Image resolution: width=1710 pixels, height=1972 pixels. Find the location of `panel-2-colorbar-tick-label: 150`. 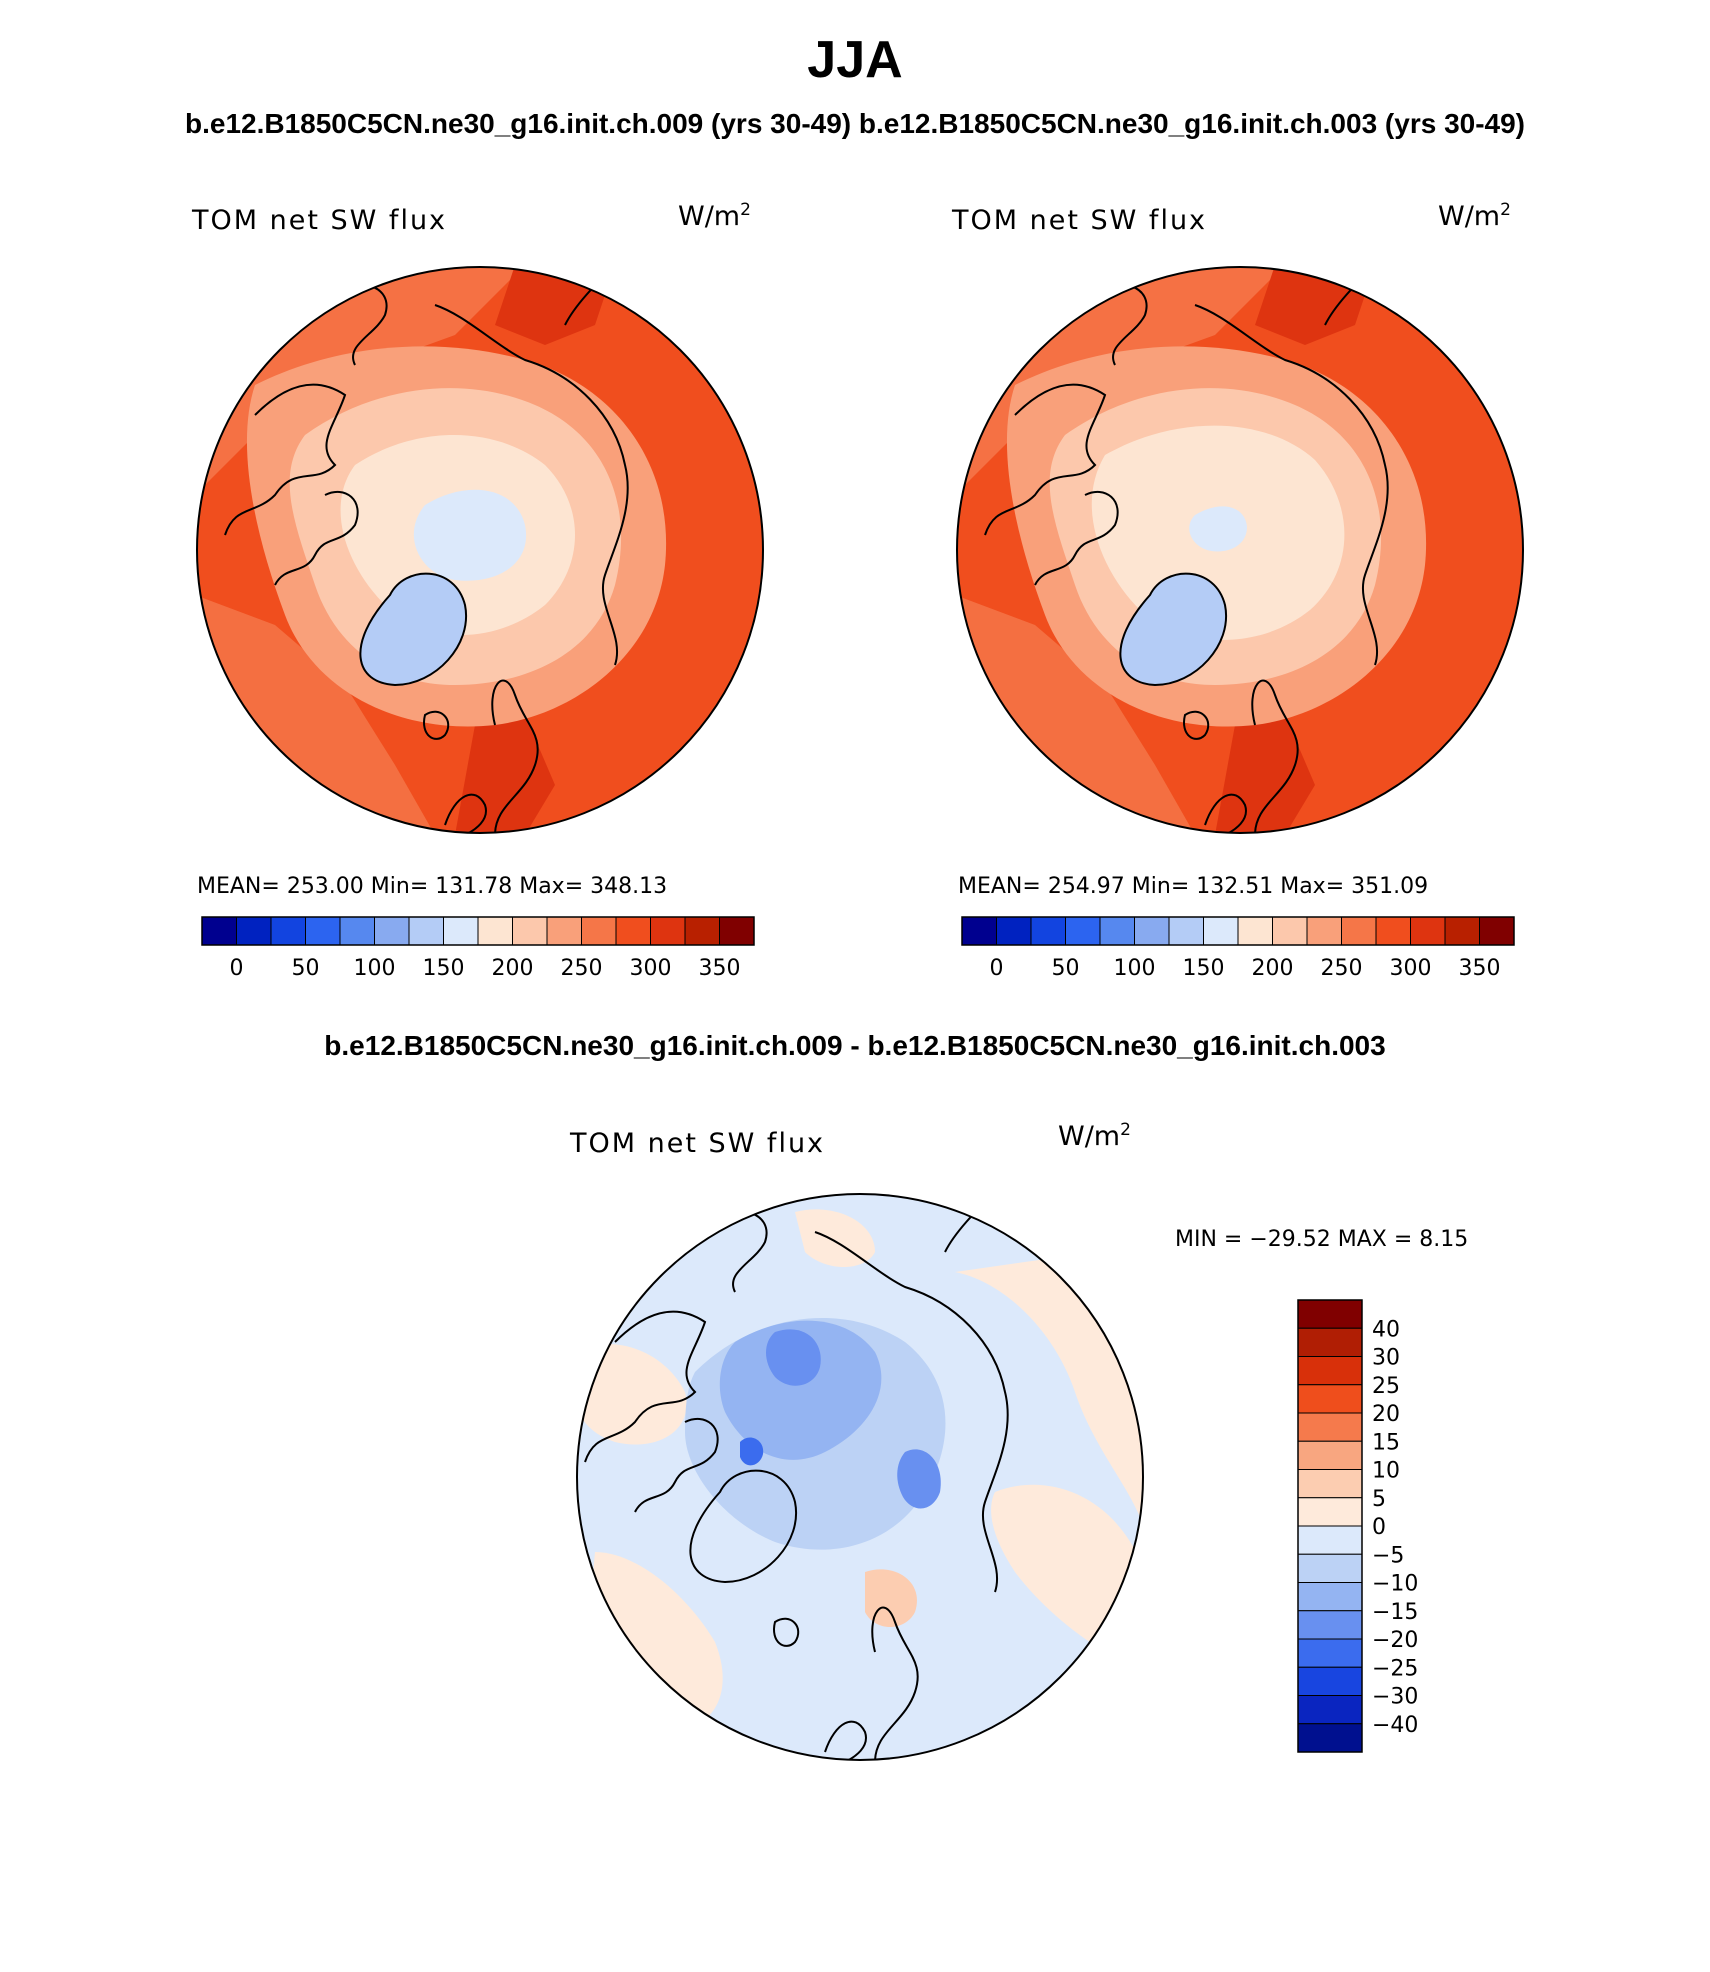

panel-2-colorbar-tick-label: 150 is located at coordinates (1204, 968).